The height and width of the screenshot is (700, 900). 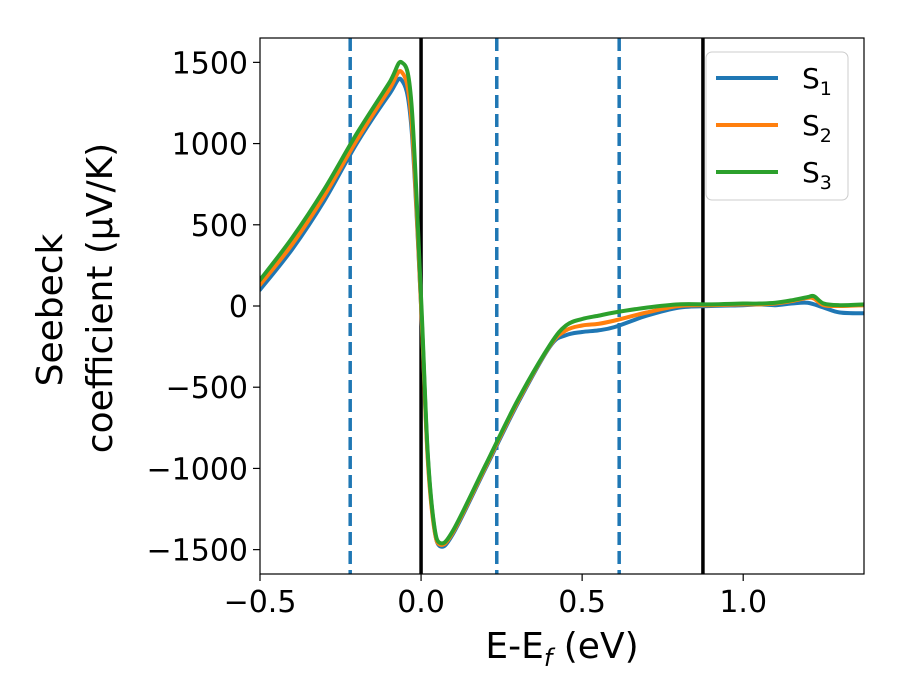 I want to click on legend-label-s3: S3, so click(x=817, y=175).